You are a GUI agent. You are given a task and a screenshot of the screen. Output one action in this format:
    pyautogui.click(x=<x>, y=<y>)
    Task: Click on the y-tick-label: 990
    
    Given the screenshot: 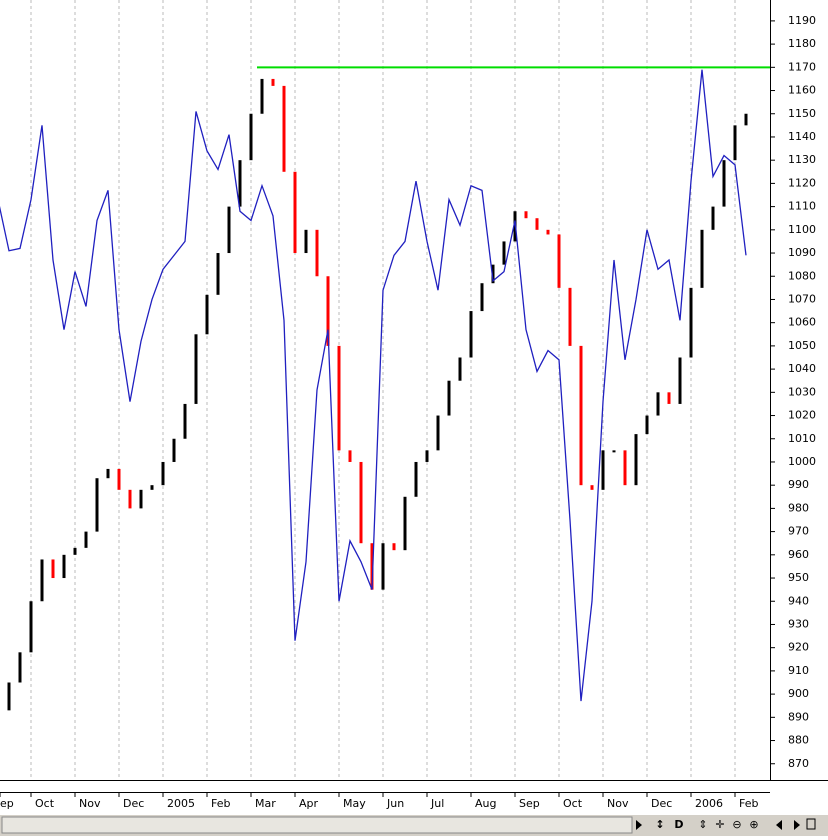 What is the action you would take?
    pyautogui.click(x=798, y=484)
    